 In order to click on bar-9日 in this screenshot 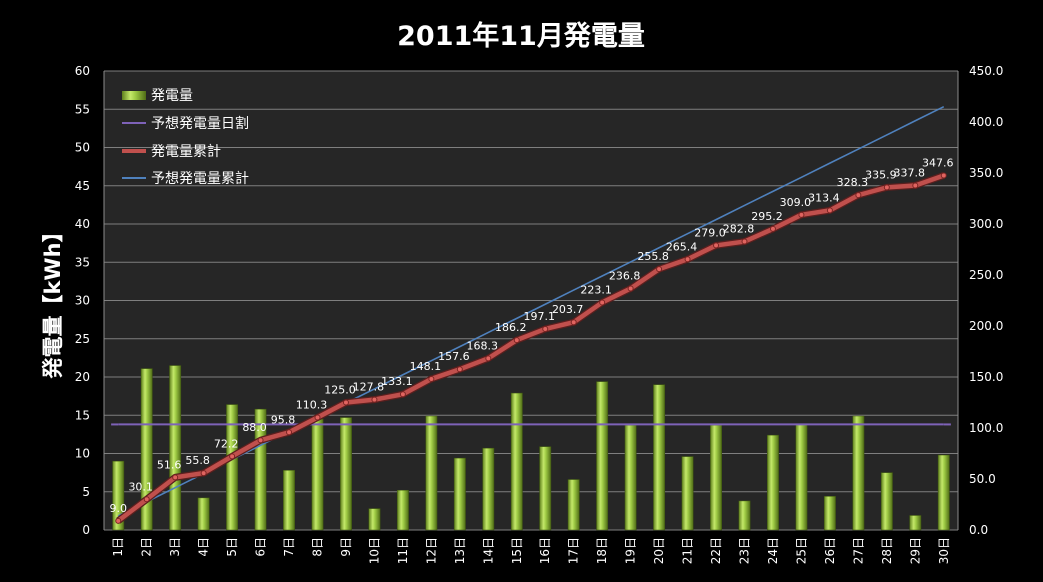, I will do `click(346, 474)`.